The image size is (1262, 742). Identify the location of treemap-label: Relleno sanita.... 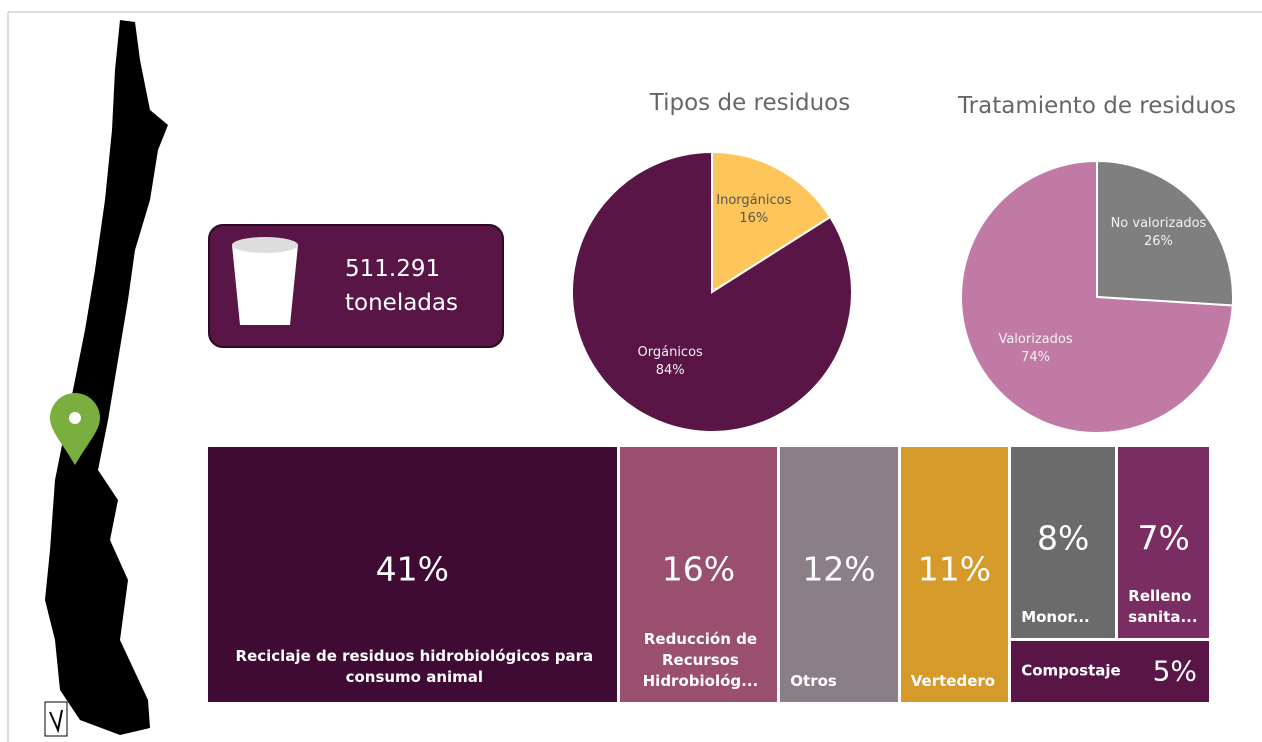
(1163, 606).